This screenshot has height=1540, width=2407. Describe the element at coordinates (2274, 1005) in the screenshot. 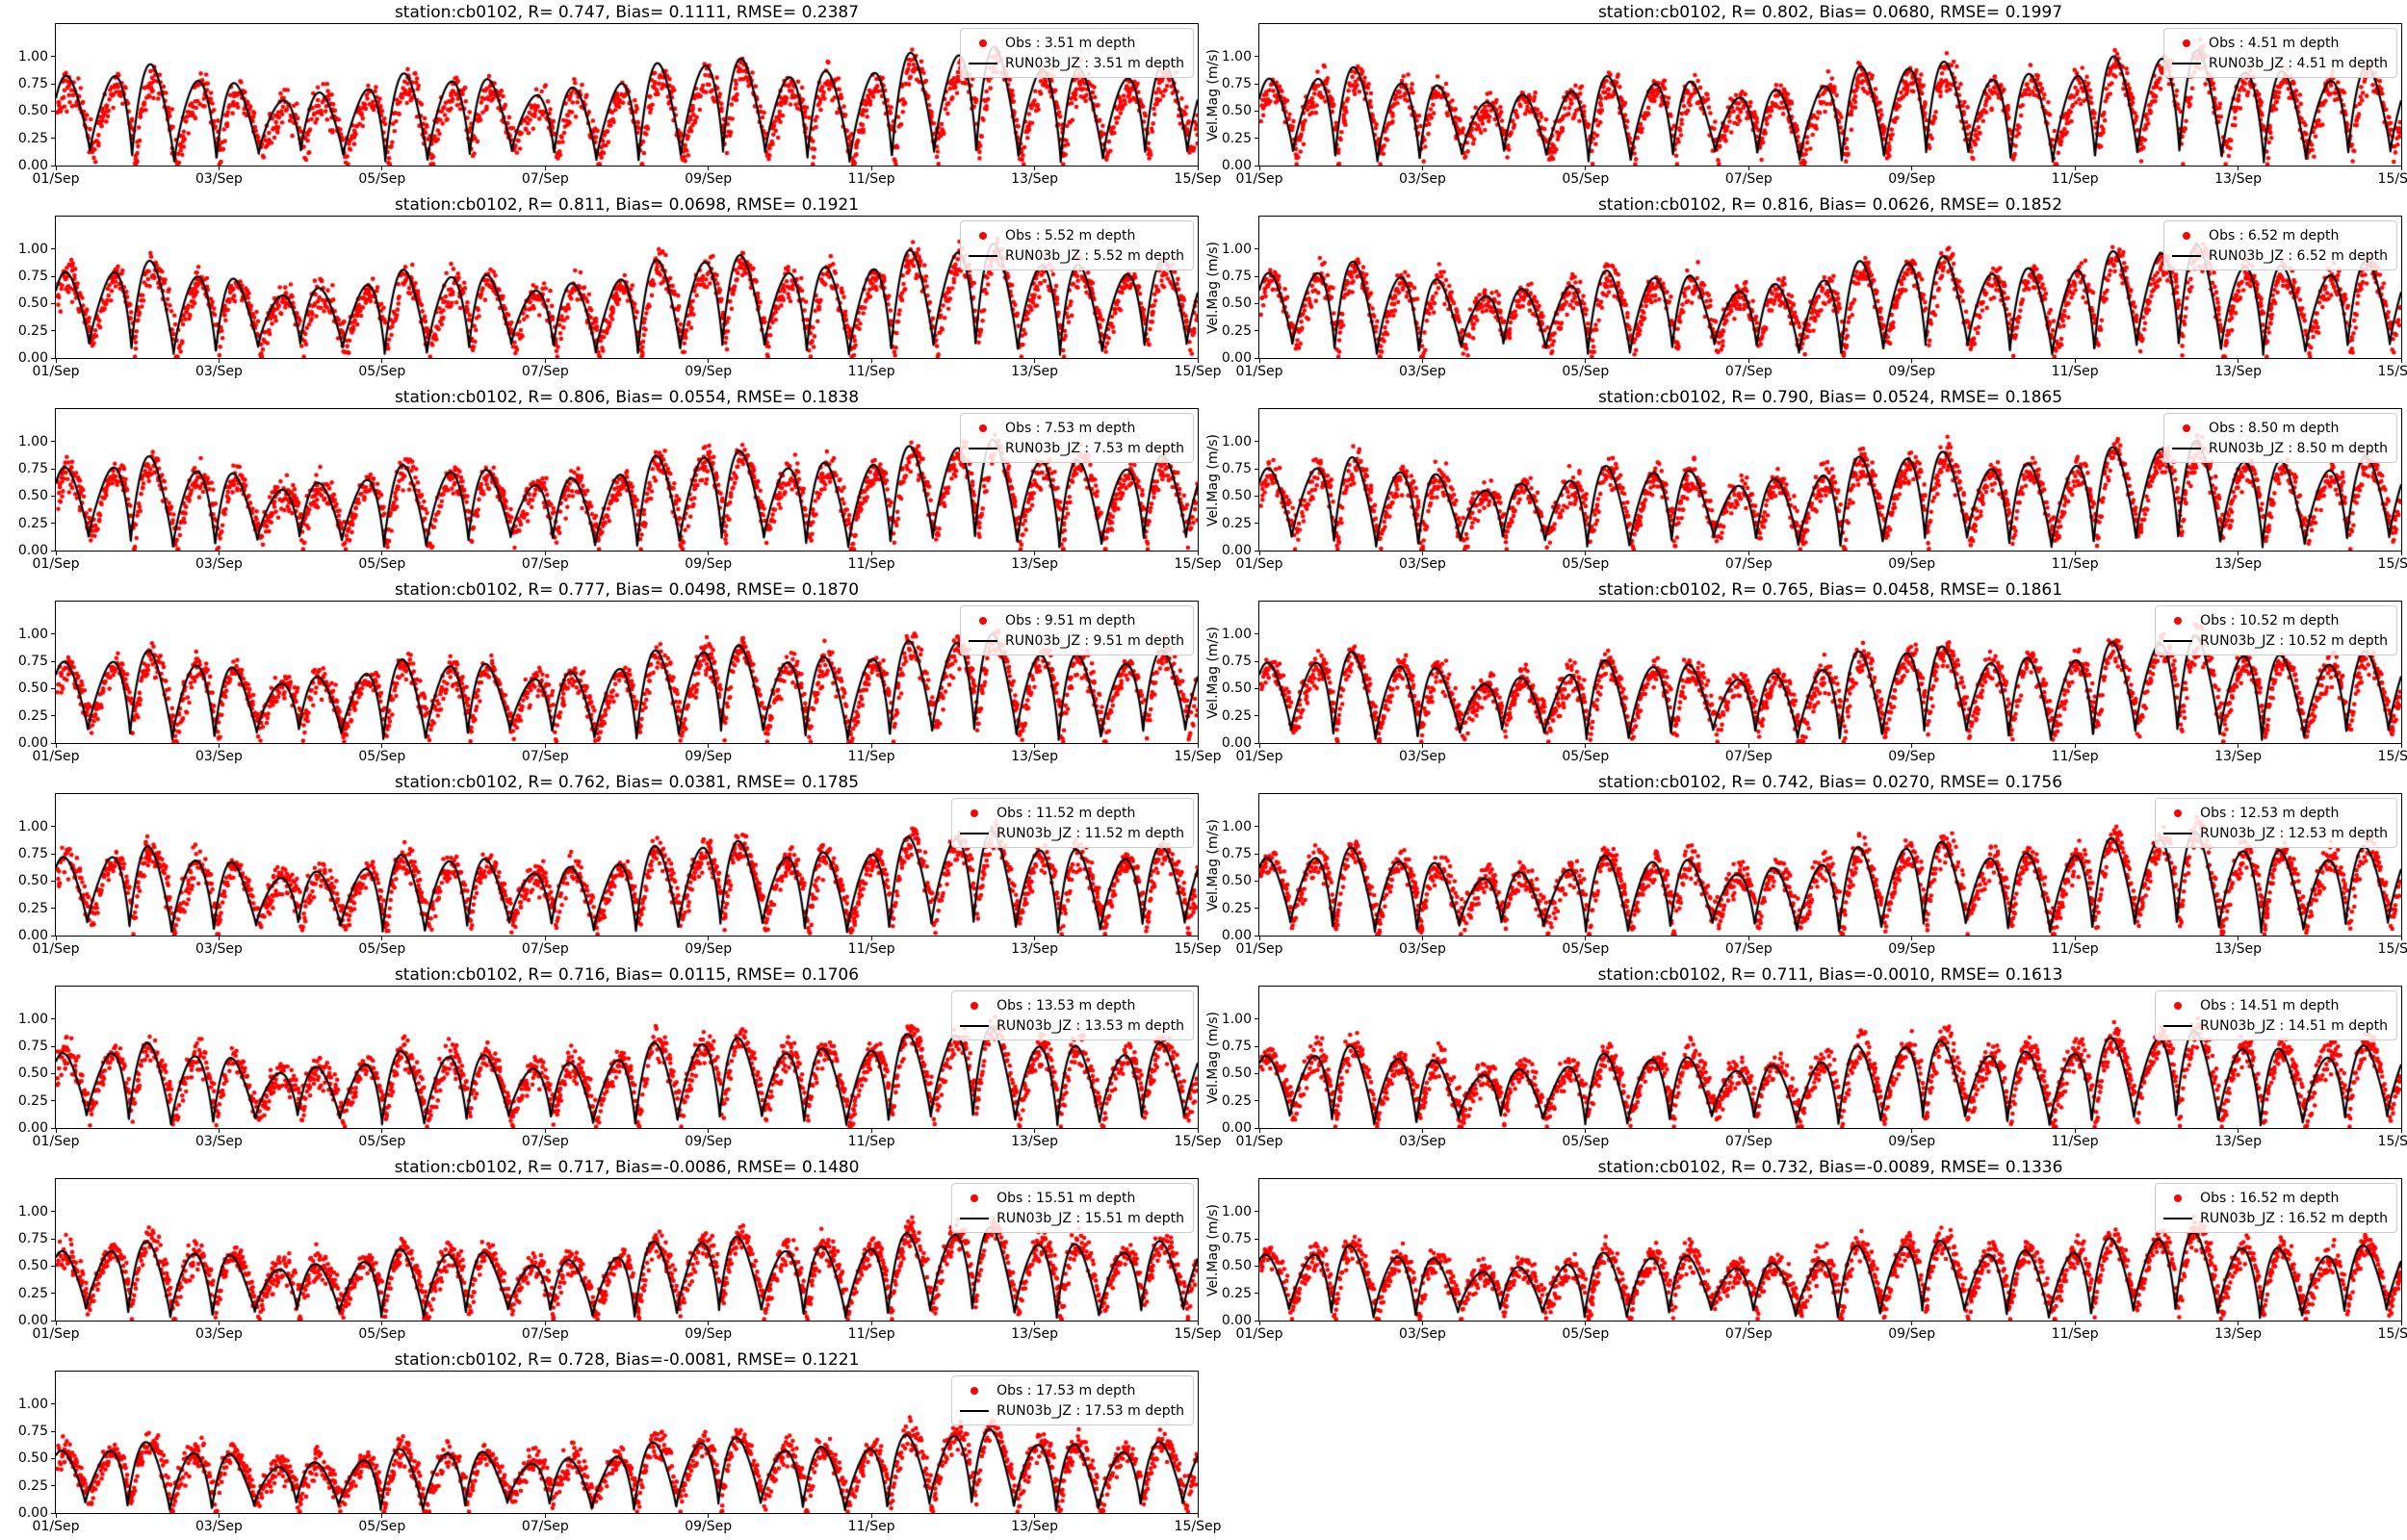

I see `legend-row-obs: Obs : 14.51 m depth` at that location.